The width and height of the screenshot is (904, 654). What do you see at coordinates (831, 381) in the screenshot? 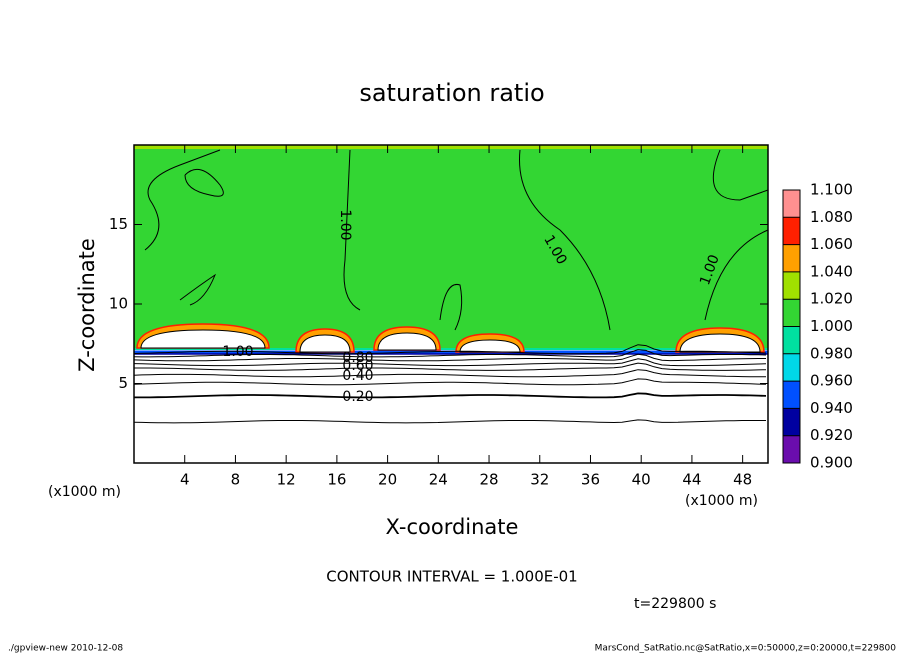
I see `colorbar-label: 0.960` at bounding box center [831, 381].